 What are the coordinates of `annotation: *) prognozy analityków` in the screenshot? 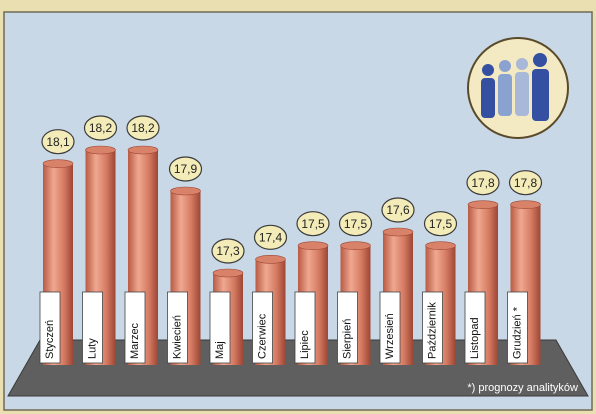 It's located at (522, 388).